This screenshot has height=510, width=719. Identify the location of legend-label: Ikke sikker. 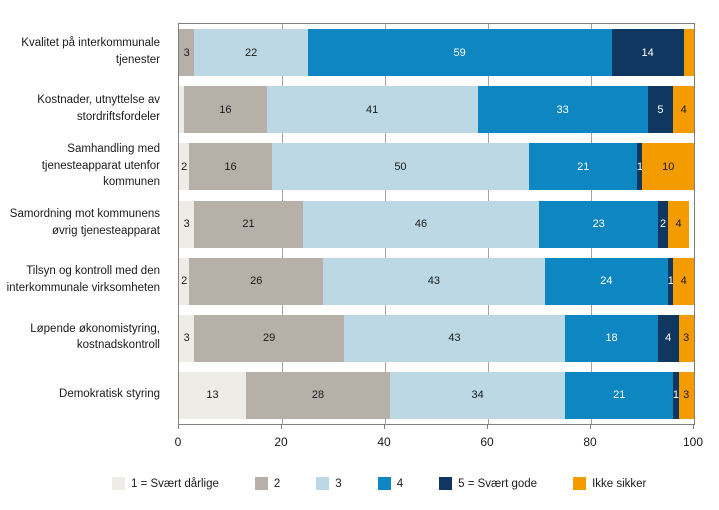
(619, 483).